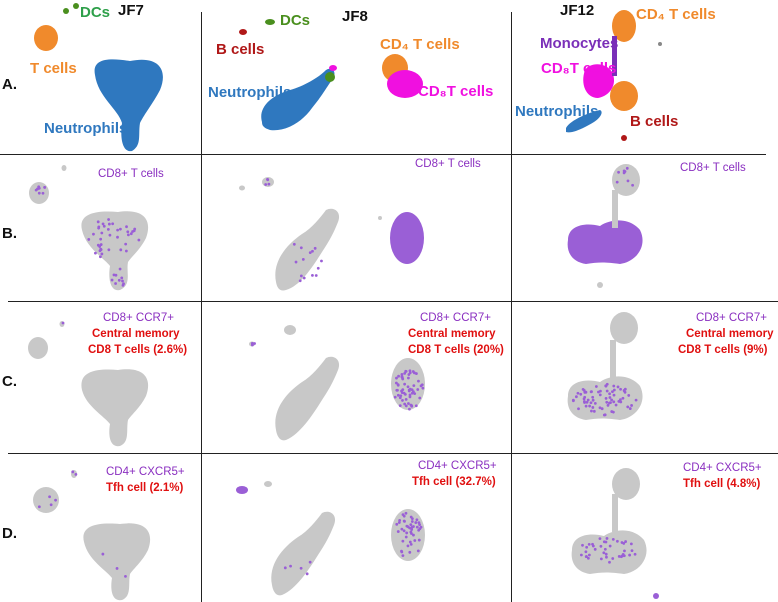  Describe the element at coordinates (454, 482) in the screenshot. I see `jf8-tfh-pct-label: Tfh cell (32.7%)` at that location.